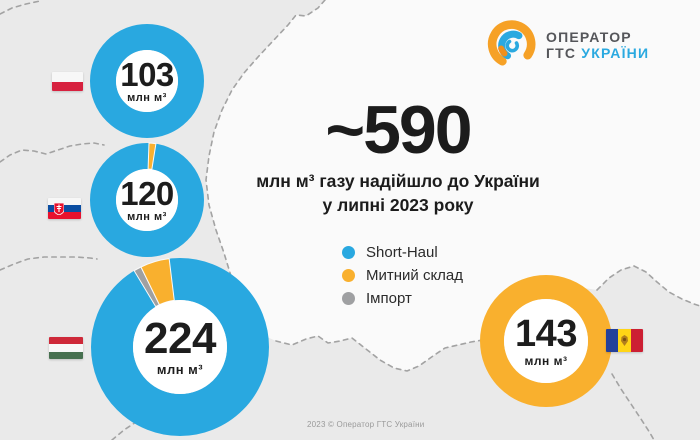 This screenshot has height=440, width=700. I want to click on border-west, so click(265, 159).